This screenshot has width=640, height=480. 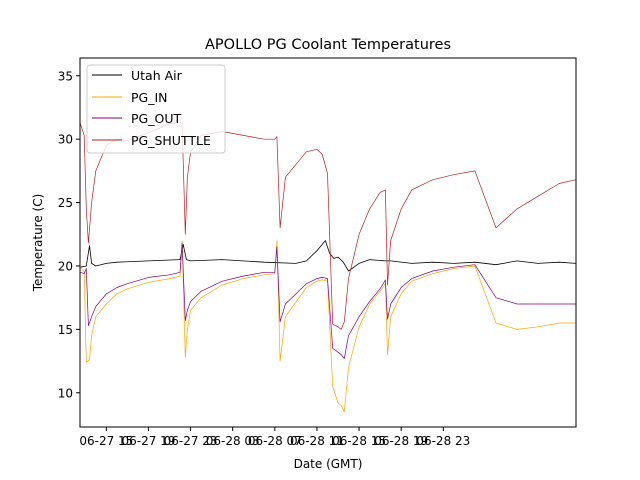 I want to click on y-tick-label: 10, so click(x=65, y=393).